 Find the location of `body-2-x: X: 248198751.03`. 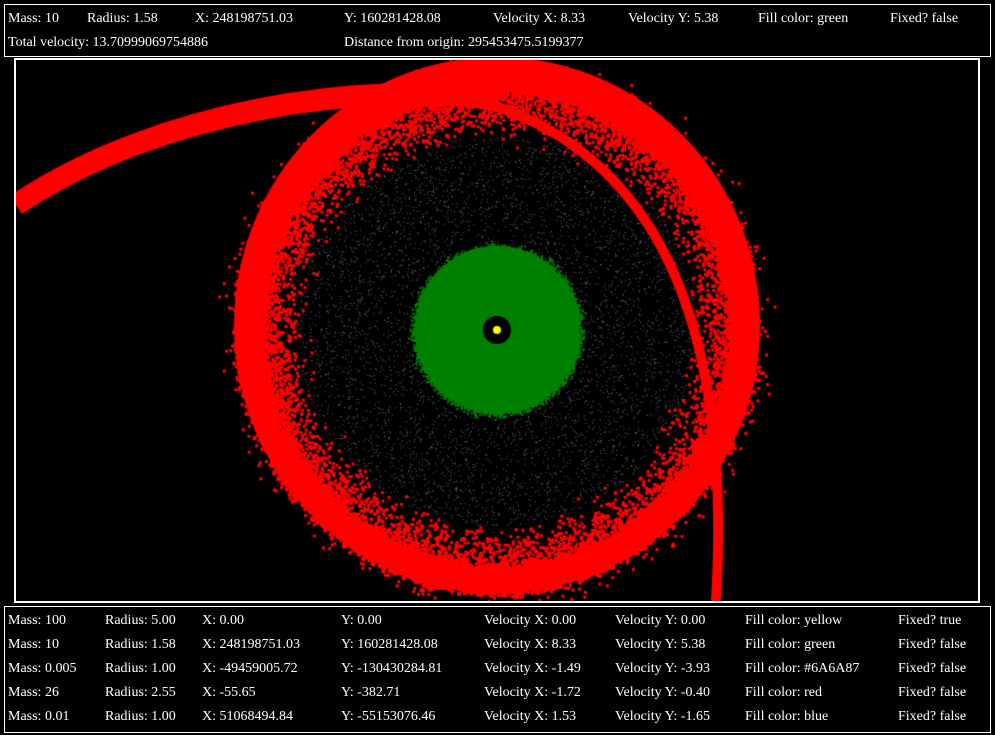

body-2-x: X: 248198751.03 is located at coordinates (251, 644).